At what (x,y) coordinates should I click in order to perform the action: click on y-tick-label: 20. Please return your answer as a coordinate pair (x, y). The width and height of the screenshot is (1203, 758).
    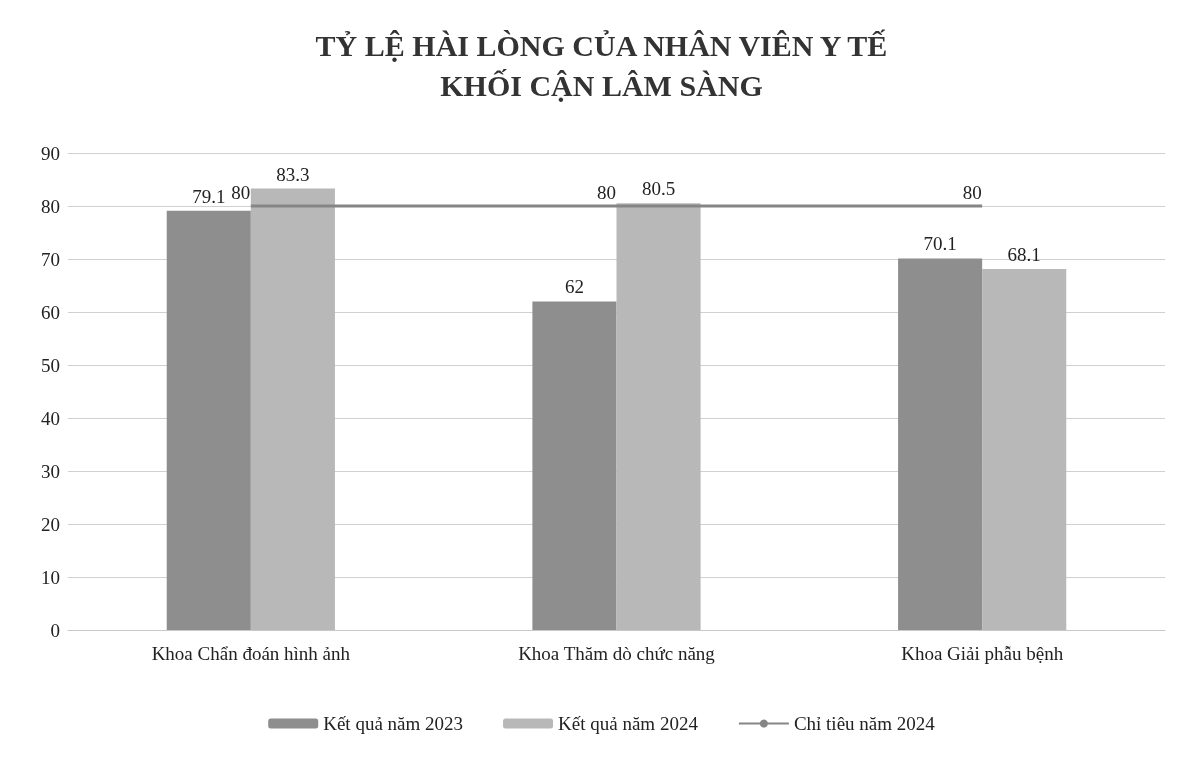
    Looking at the image, I should click on (50, 524).